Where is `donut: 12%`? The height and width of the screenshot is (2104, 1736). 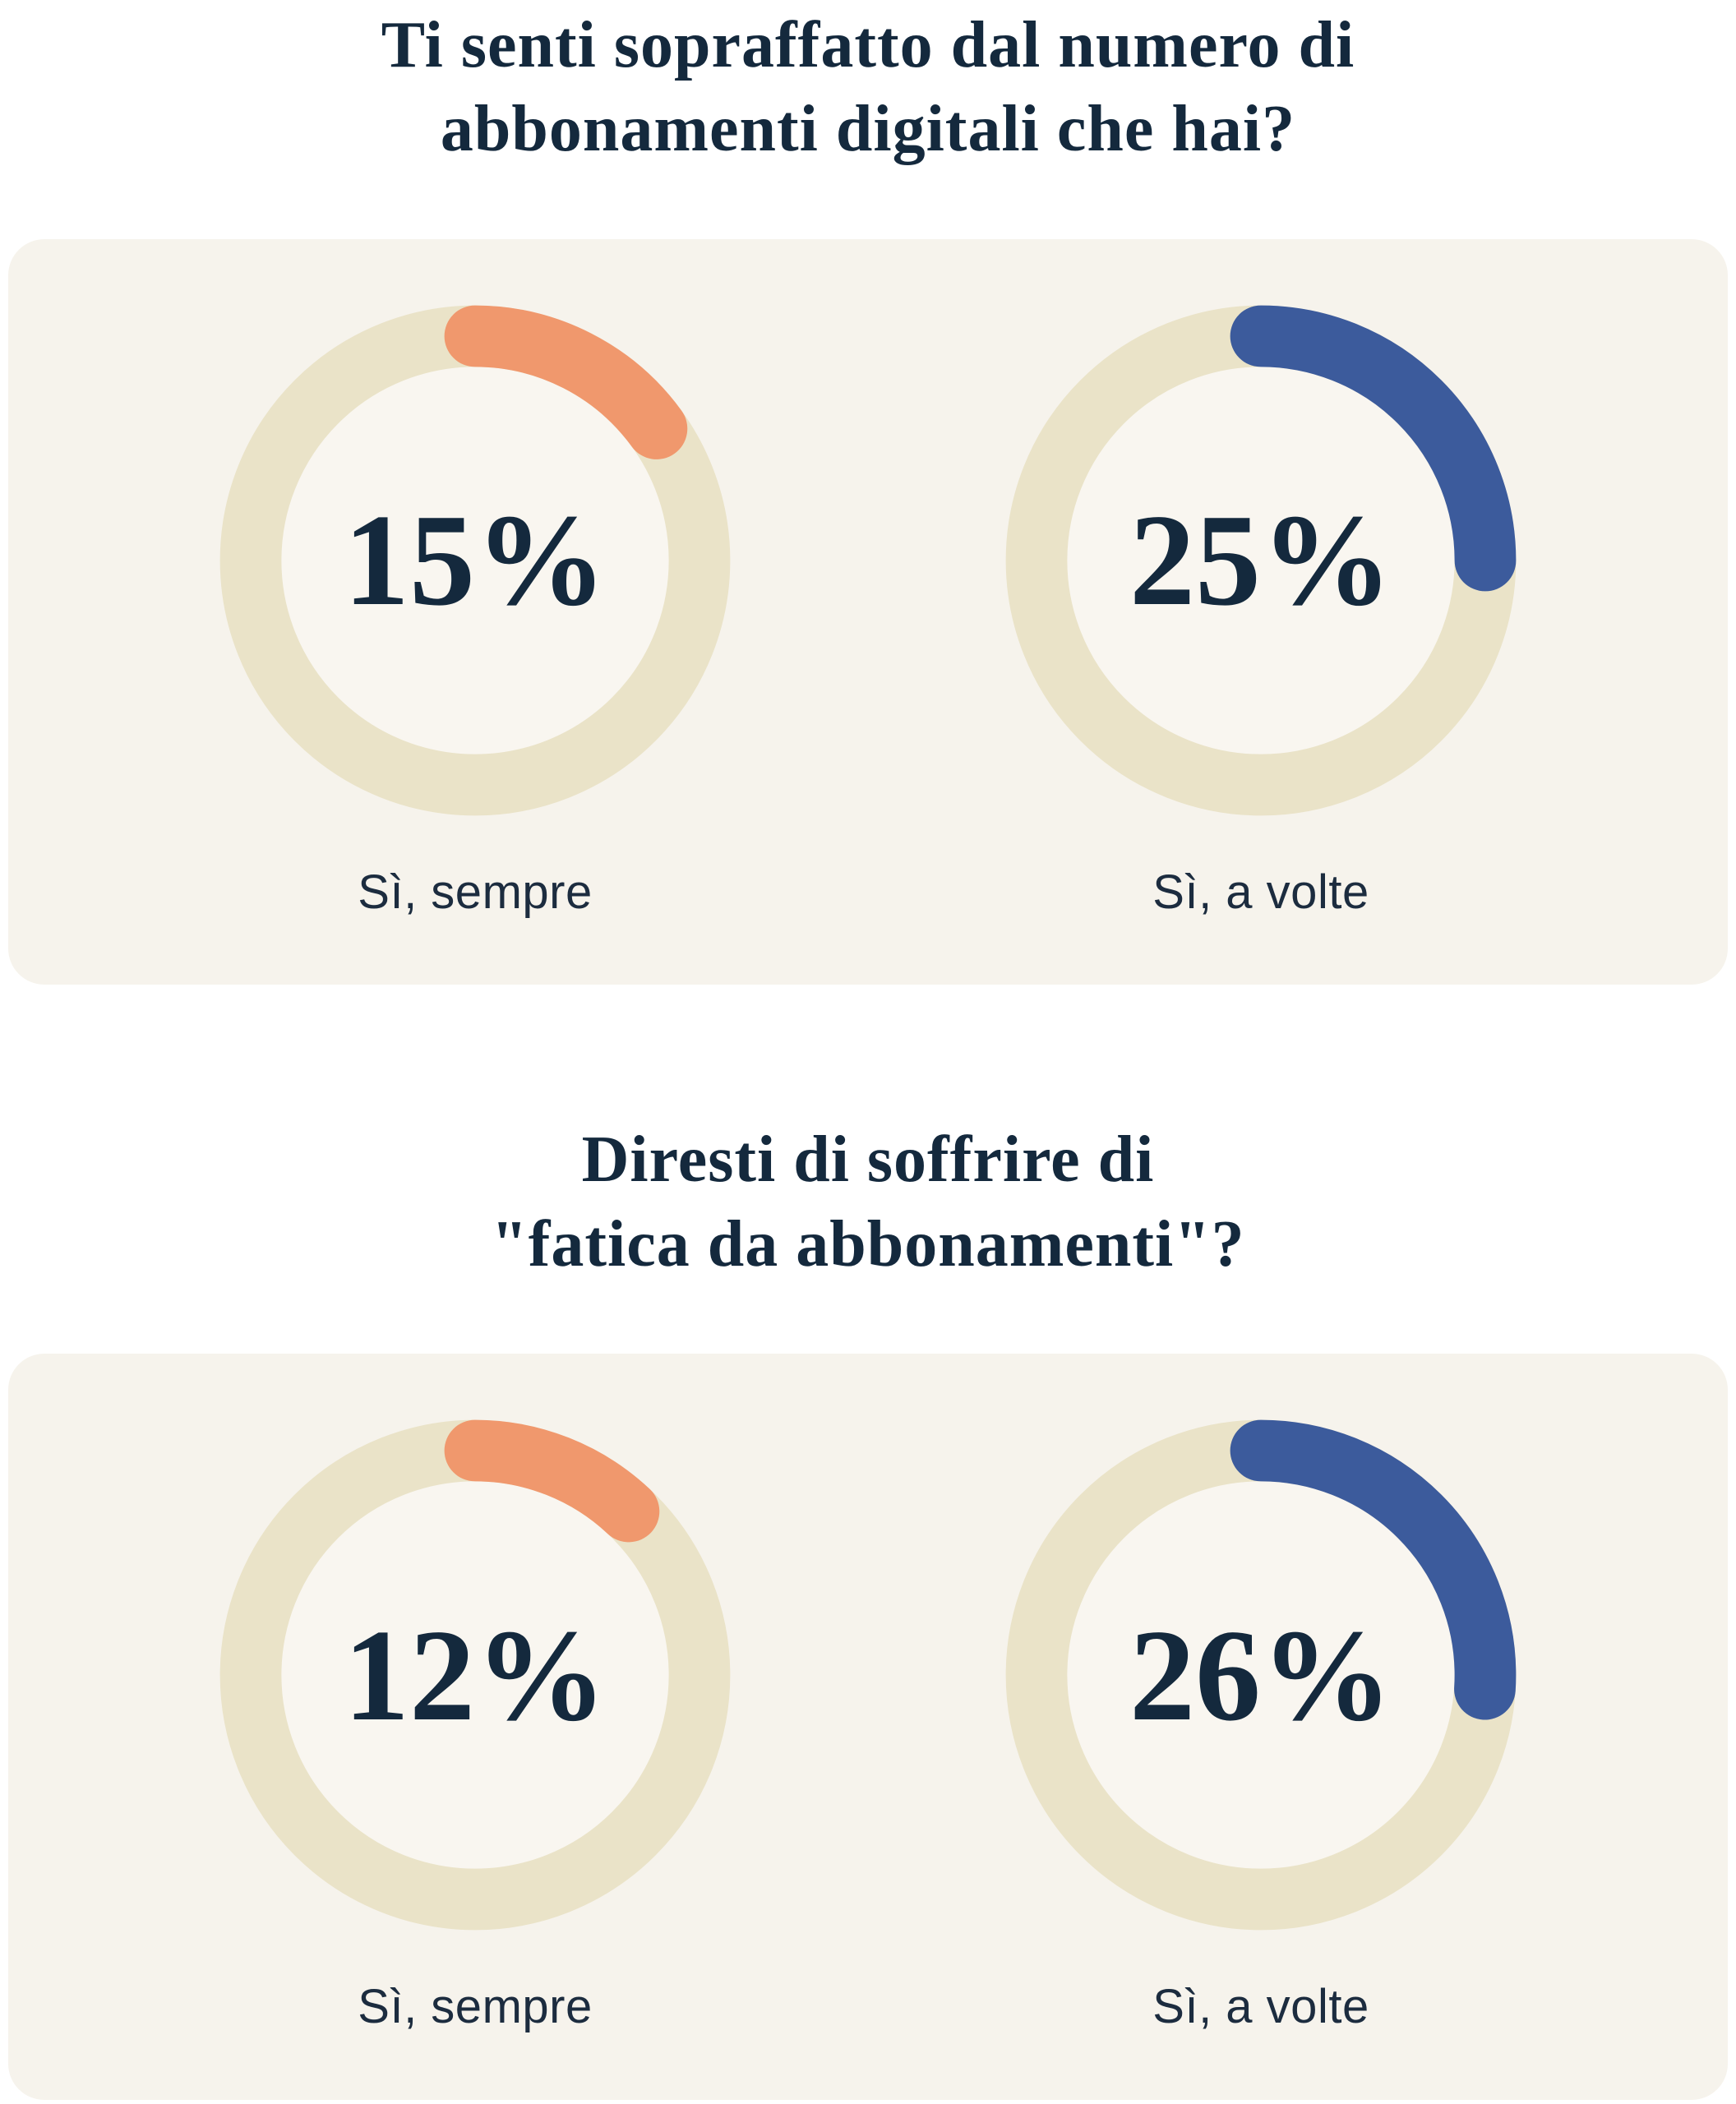 donut: 12% is located at coordinates (475, 1675).